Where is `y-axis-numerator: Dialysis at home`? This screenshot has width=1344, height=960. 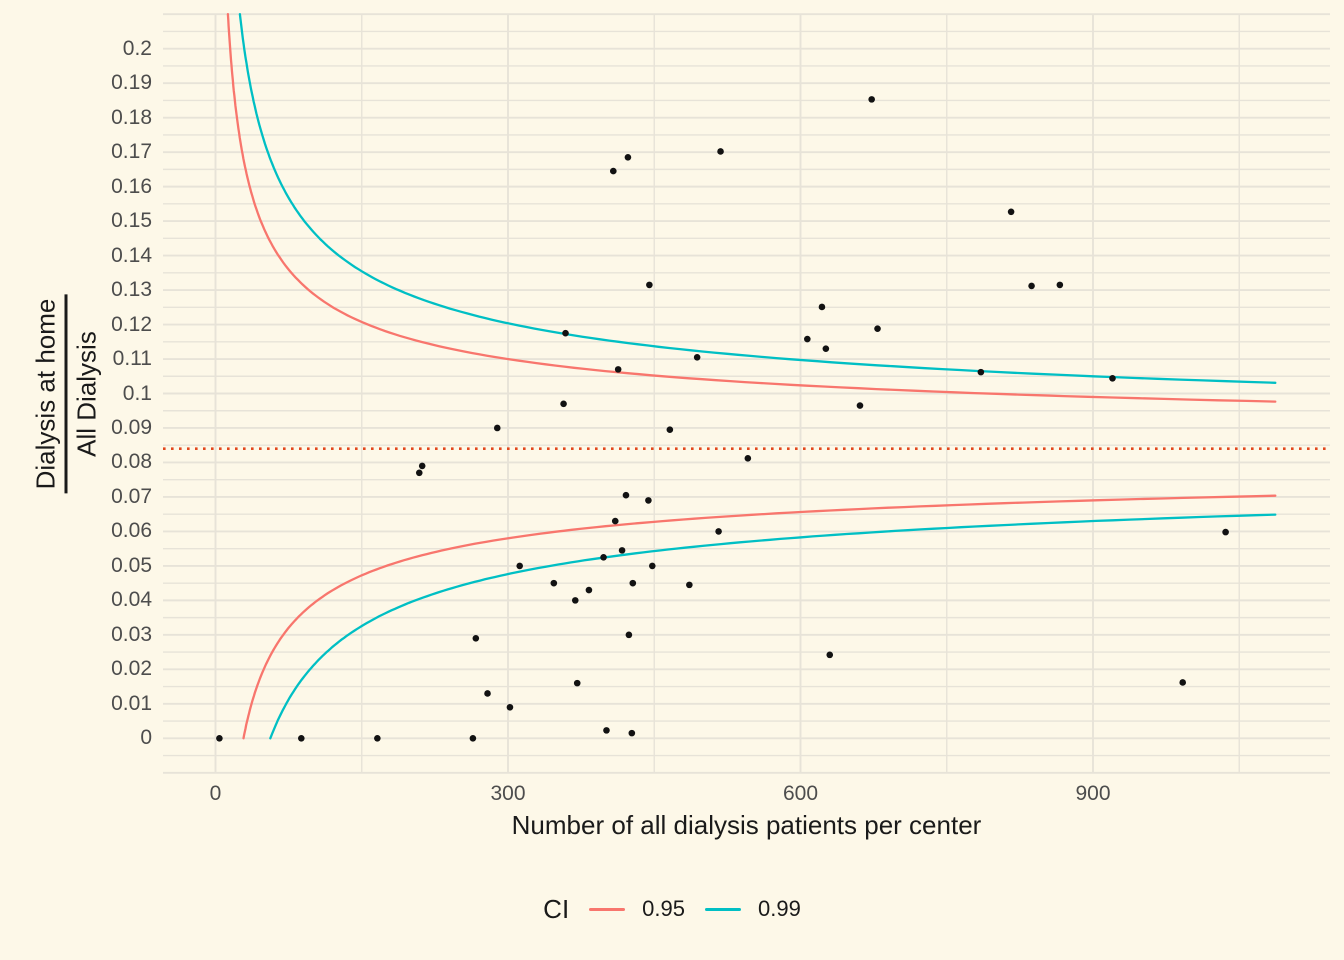
y-axis-numerator: Dialysis at home is located at coordinates (45, 394).